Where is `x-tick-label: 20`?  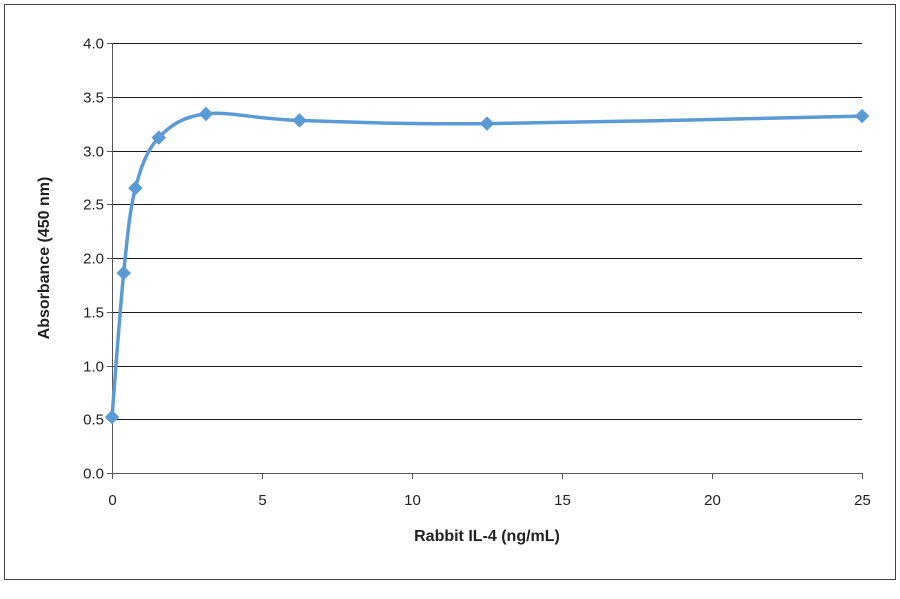 x-tick-label: 20 is located at coordinates (712, 500).